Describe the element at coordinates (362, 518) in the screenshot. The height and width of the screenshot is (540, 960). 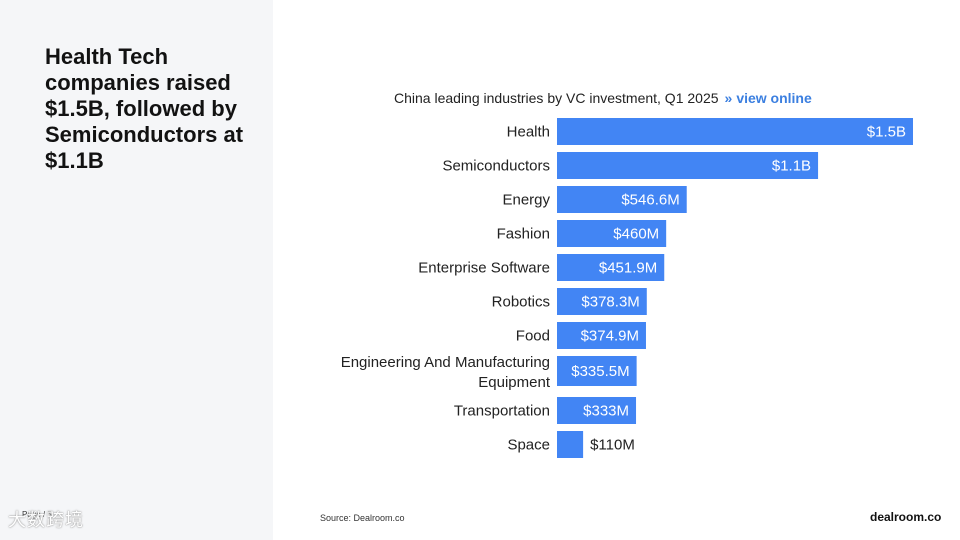
I see `source-note: Source: Dealroom.co` at that location.